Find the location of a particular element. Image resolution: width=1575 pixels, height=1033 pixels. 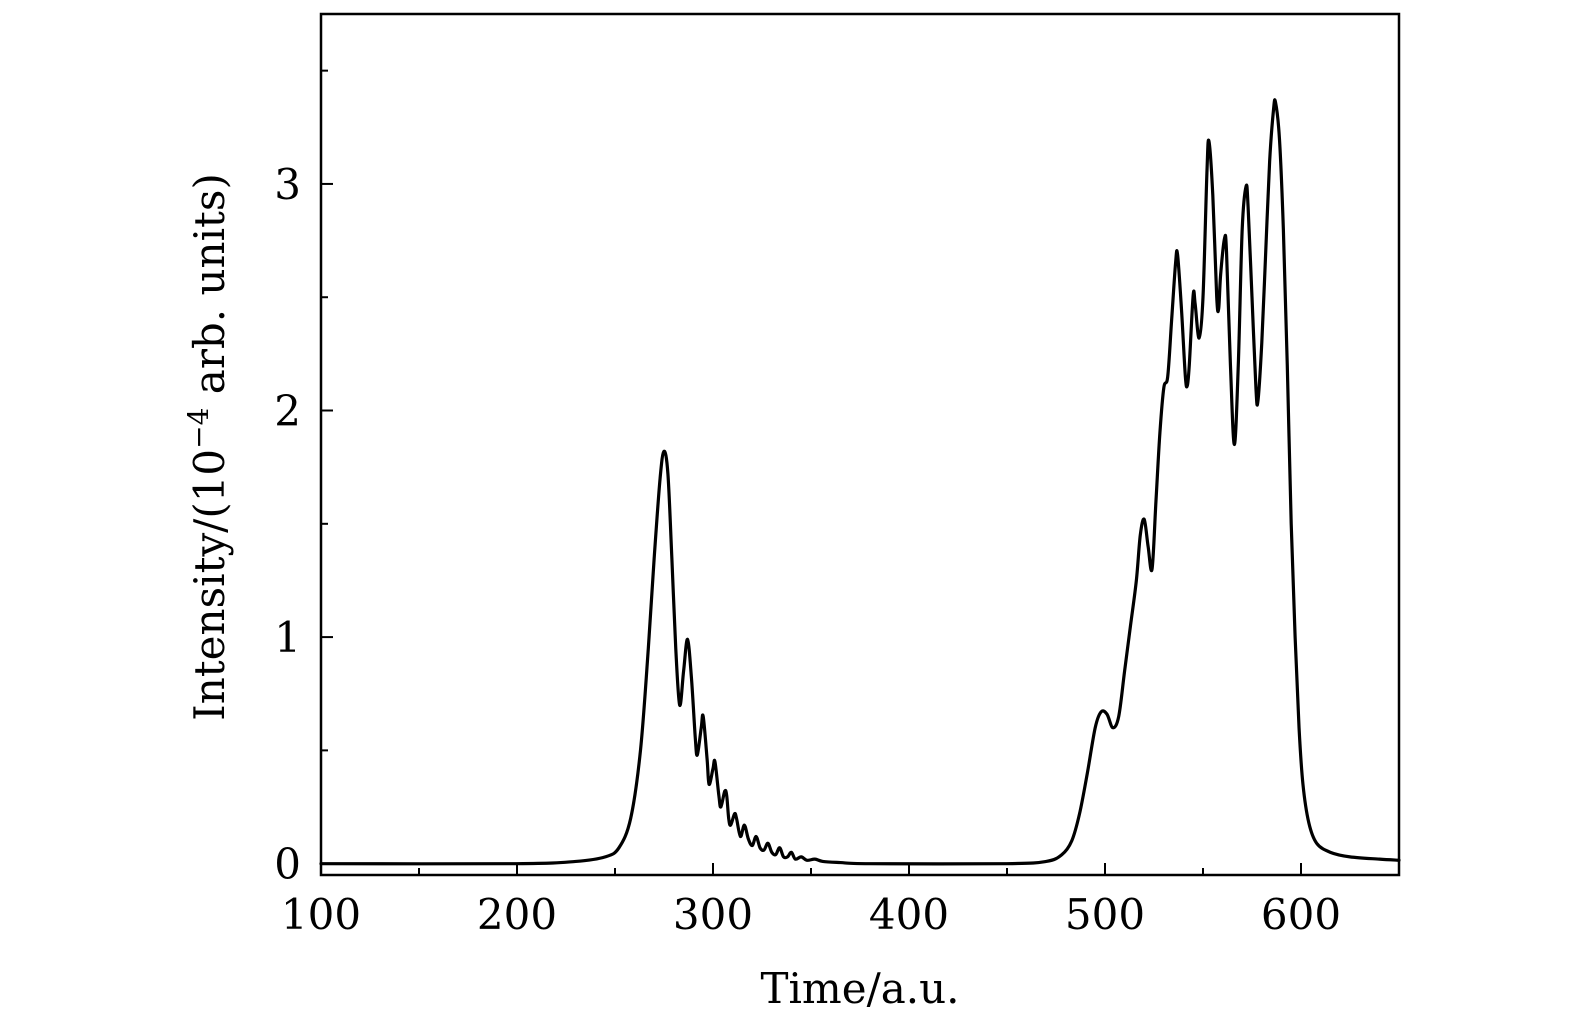

y-tick-label: 0 is located at coordinates (287, 864).